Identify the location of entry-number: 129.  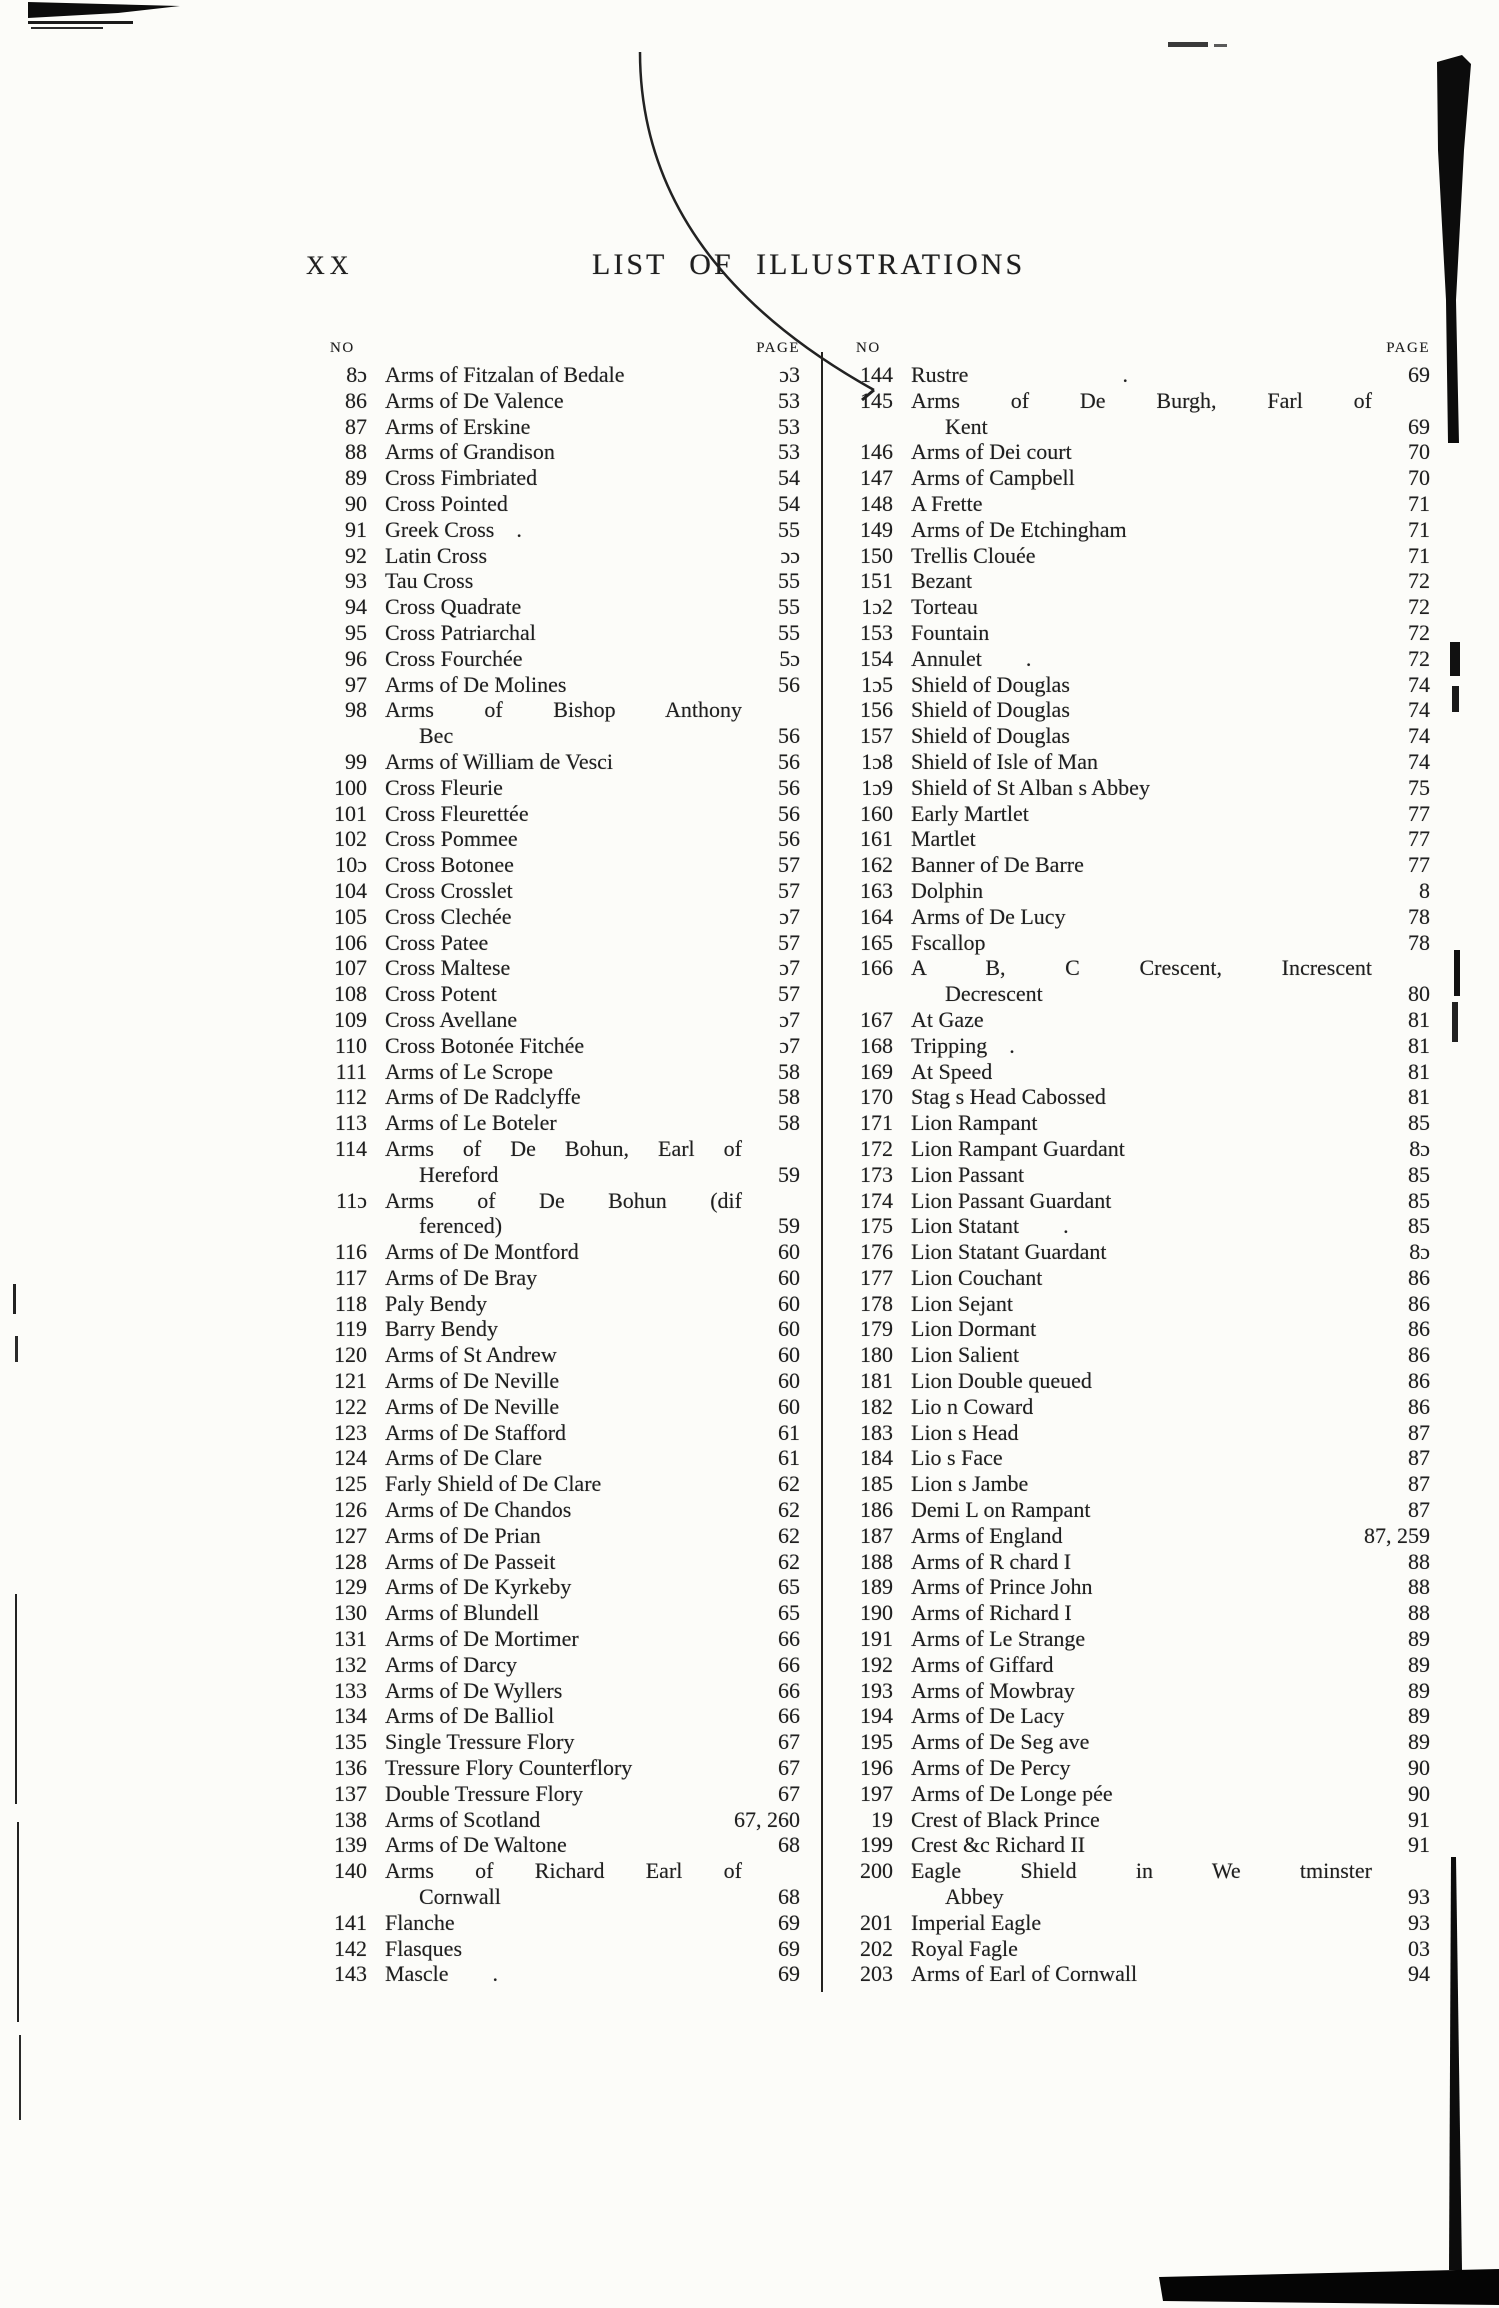
(350, 1587).